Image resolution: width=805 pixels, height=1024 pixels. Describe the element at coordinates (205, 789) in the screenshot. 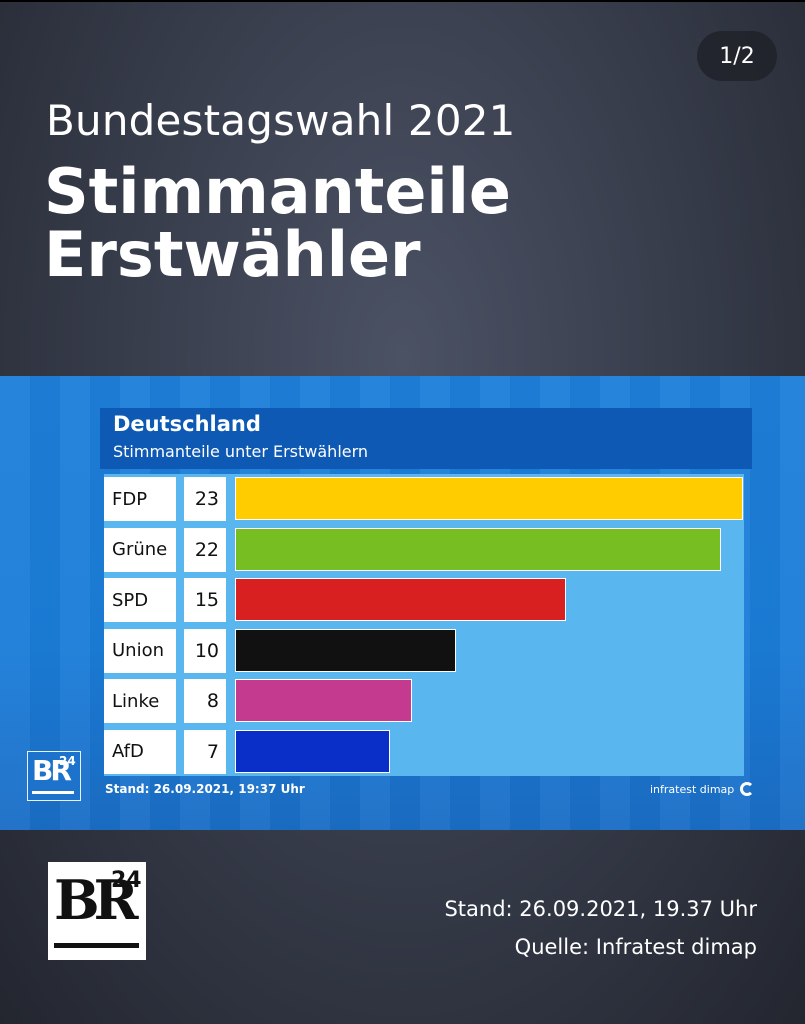

I see `chart-stand: Stand: 26.09.2021, 19:37 Uhr` at that location.